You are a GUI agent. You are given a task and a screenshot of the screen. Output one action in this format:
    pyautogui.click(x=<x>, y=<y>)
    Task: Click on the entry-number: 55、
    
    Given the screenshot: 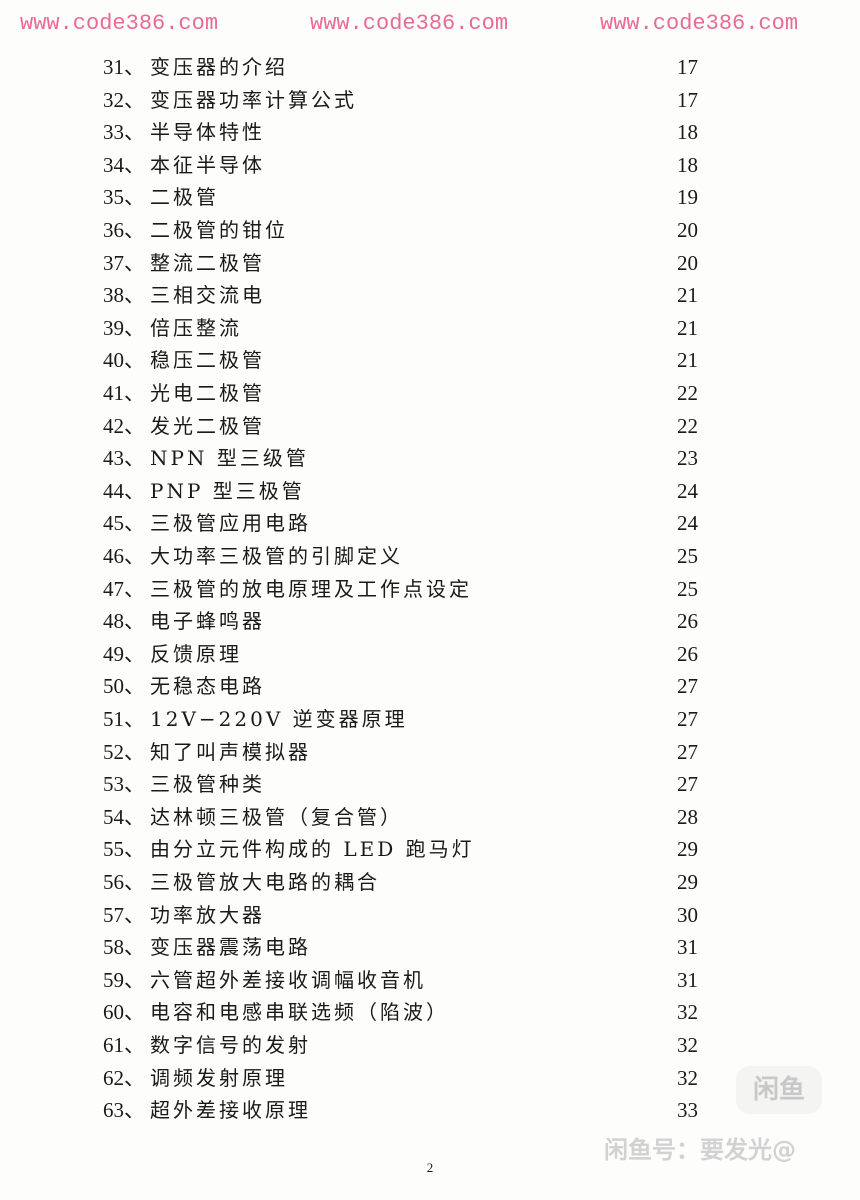 What is the action you would take?
    pyautogui.click(x=124, y=849)
    